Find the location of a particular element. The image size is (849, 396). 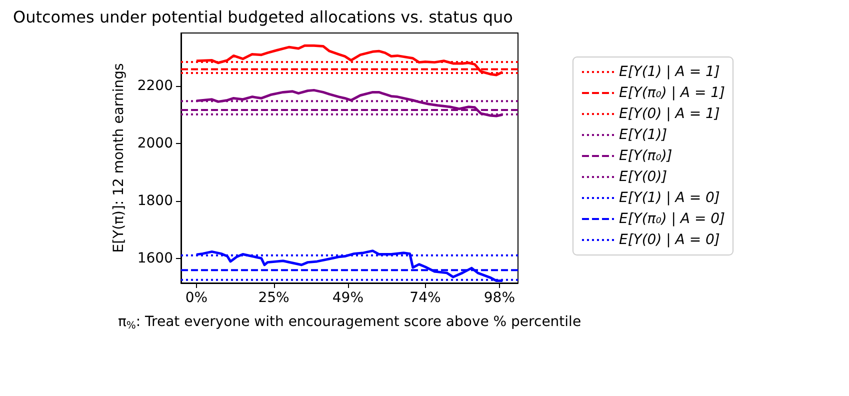

legend-label: E[Y(1) | A = 0] is located at coordinates (669, 198).